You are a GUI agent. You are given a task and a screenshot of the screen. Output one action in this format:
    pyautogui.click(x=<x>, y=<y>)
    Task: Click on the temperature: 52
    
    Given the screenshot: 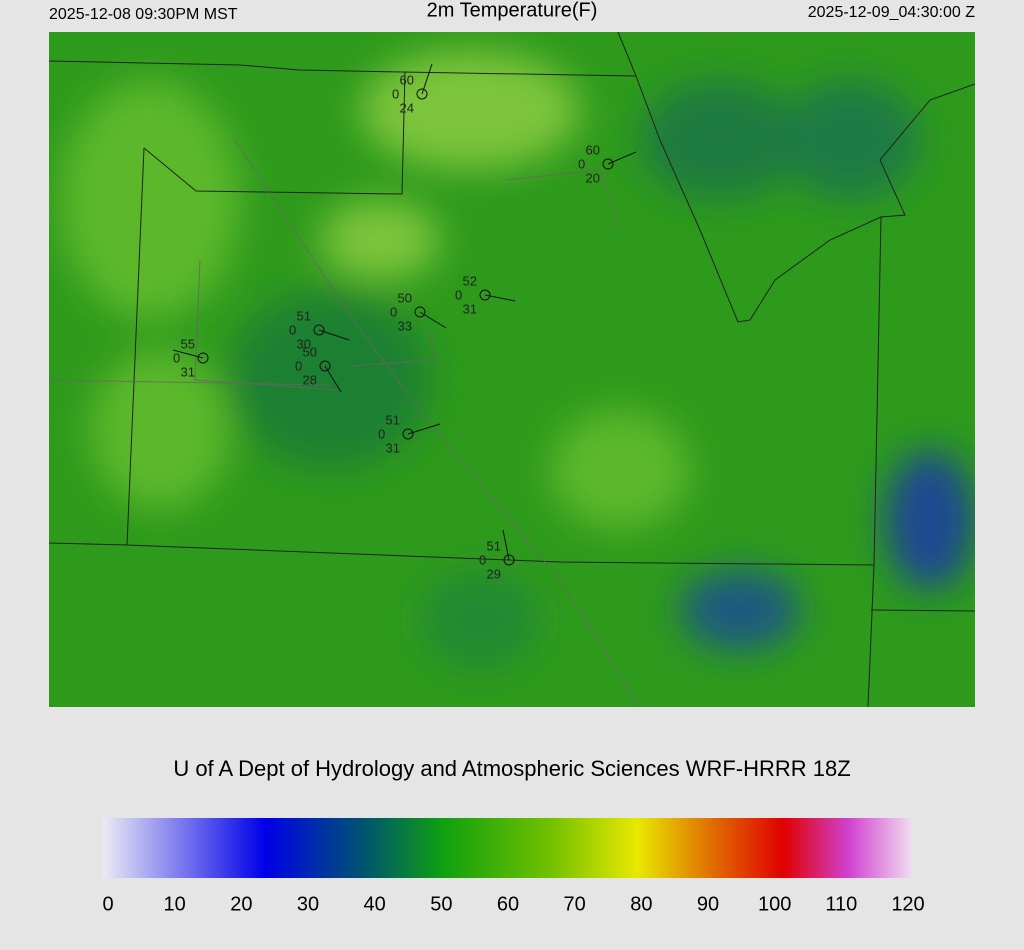 What is the action you would take?
    pyautogui.click(x=470, y=280)
    